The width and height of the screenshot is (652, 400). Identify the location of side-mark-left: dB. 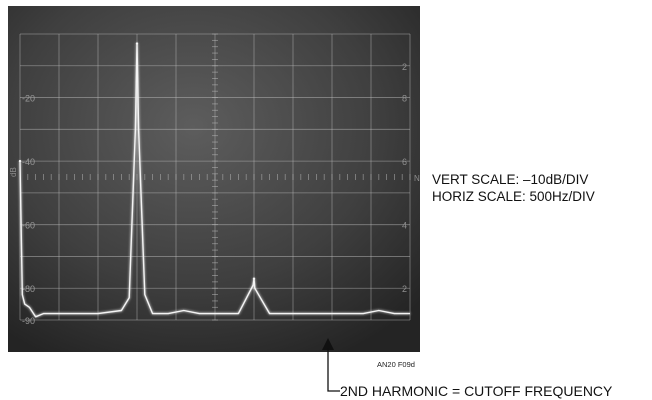
(13, 172).